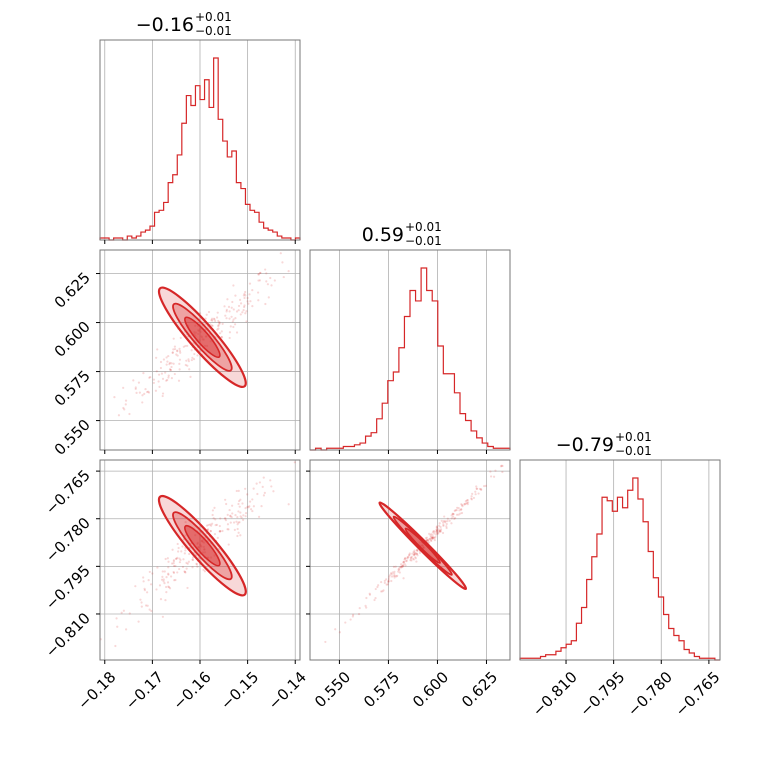 The image size is (760, 760). Describe the element at coordinates (287, 690) in the screenshot. I see `x-tick-label: −0.14` at that location.